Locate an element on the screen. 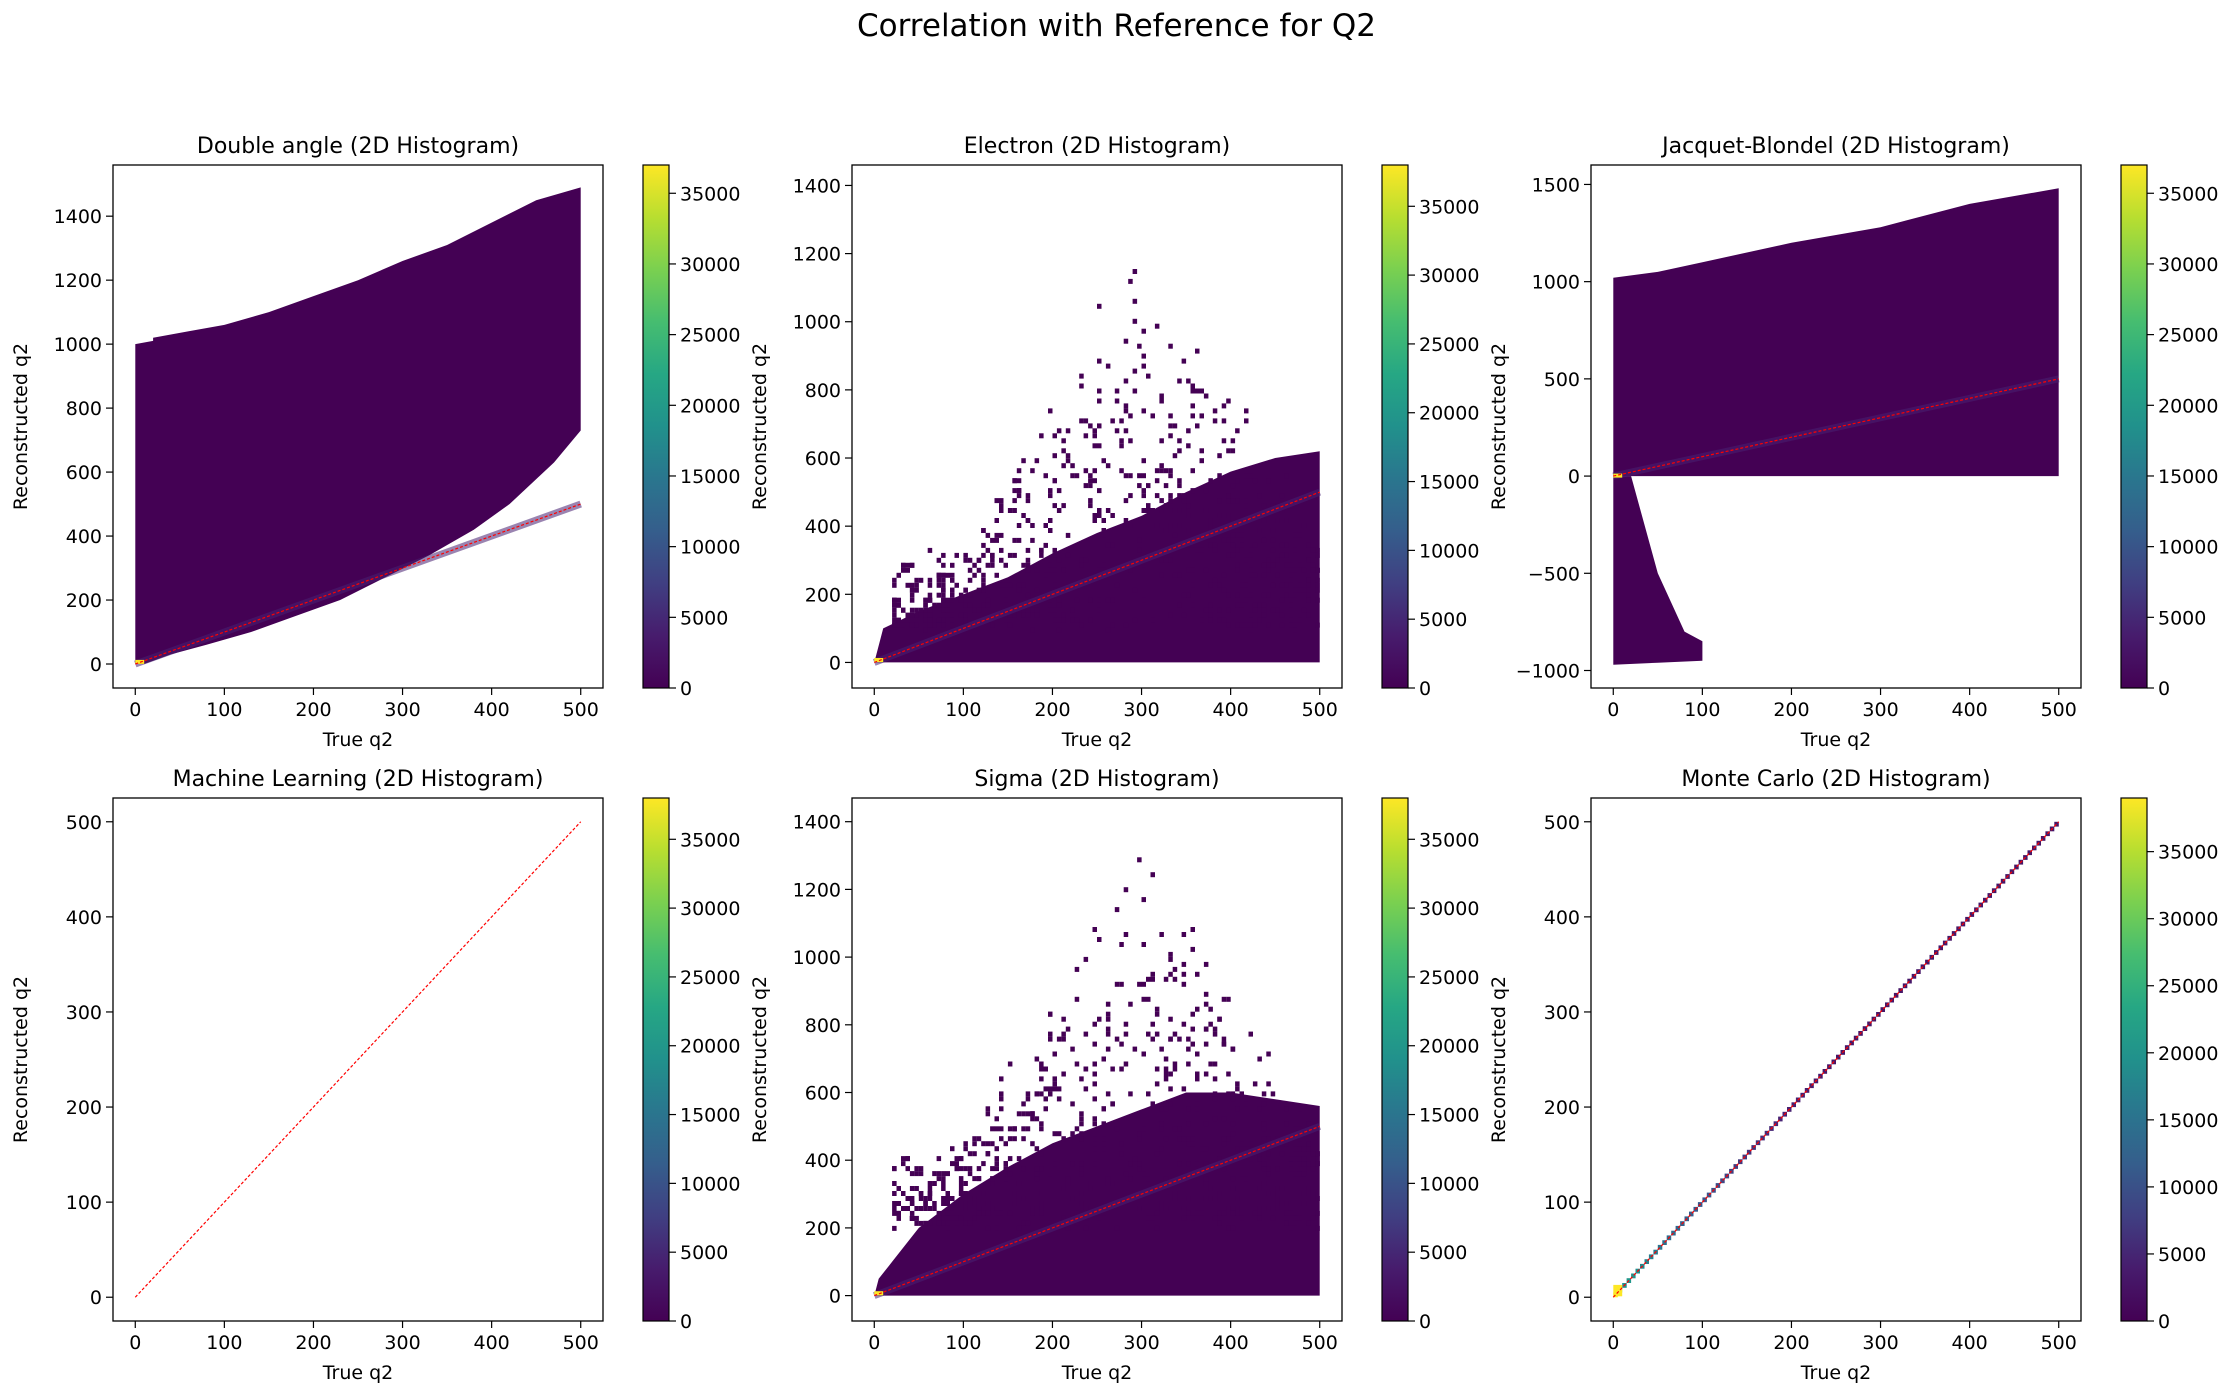 The image size is (2233, 1397). colorbar-tick-label: 25000 is located at coordinates (1449, 345).